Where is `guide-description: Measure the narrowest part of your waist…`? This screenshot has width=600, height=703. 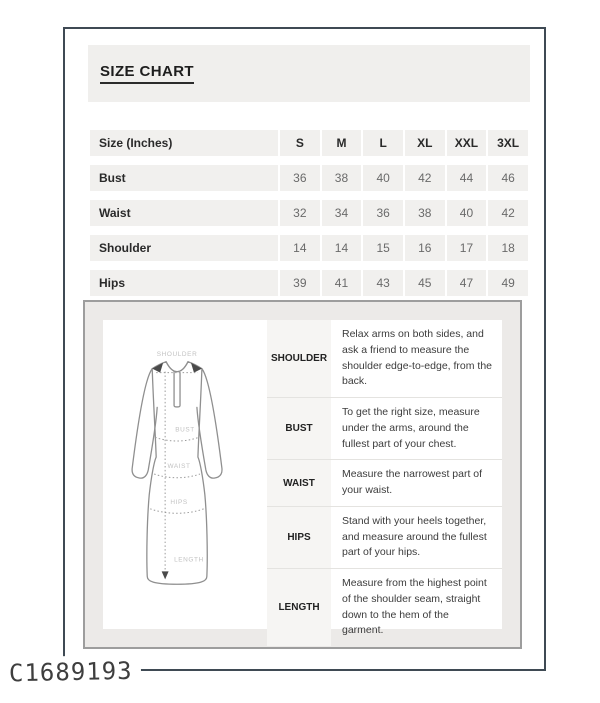 guide-description: Measure the narrowest part of your waist… is located at coordinates (416, 483).